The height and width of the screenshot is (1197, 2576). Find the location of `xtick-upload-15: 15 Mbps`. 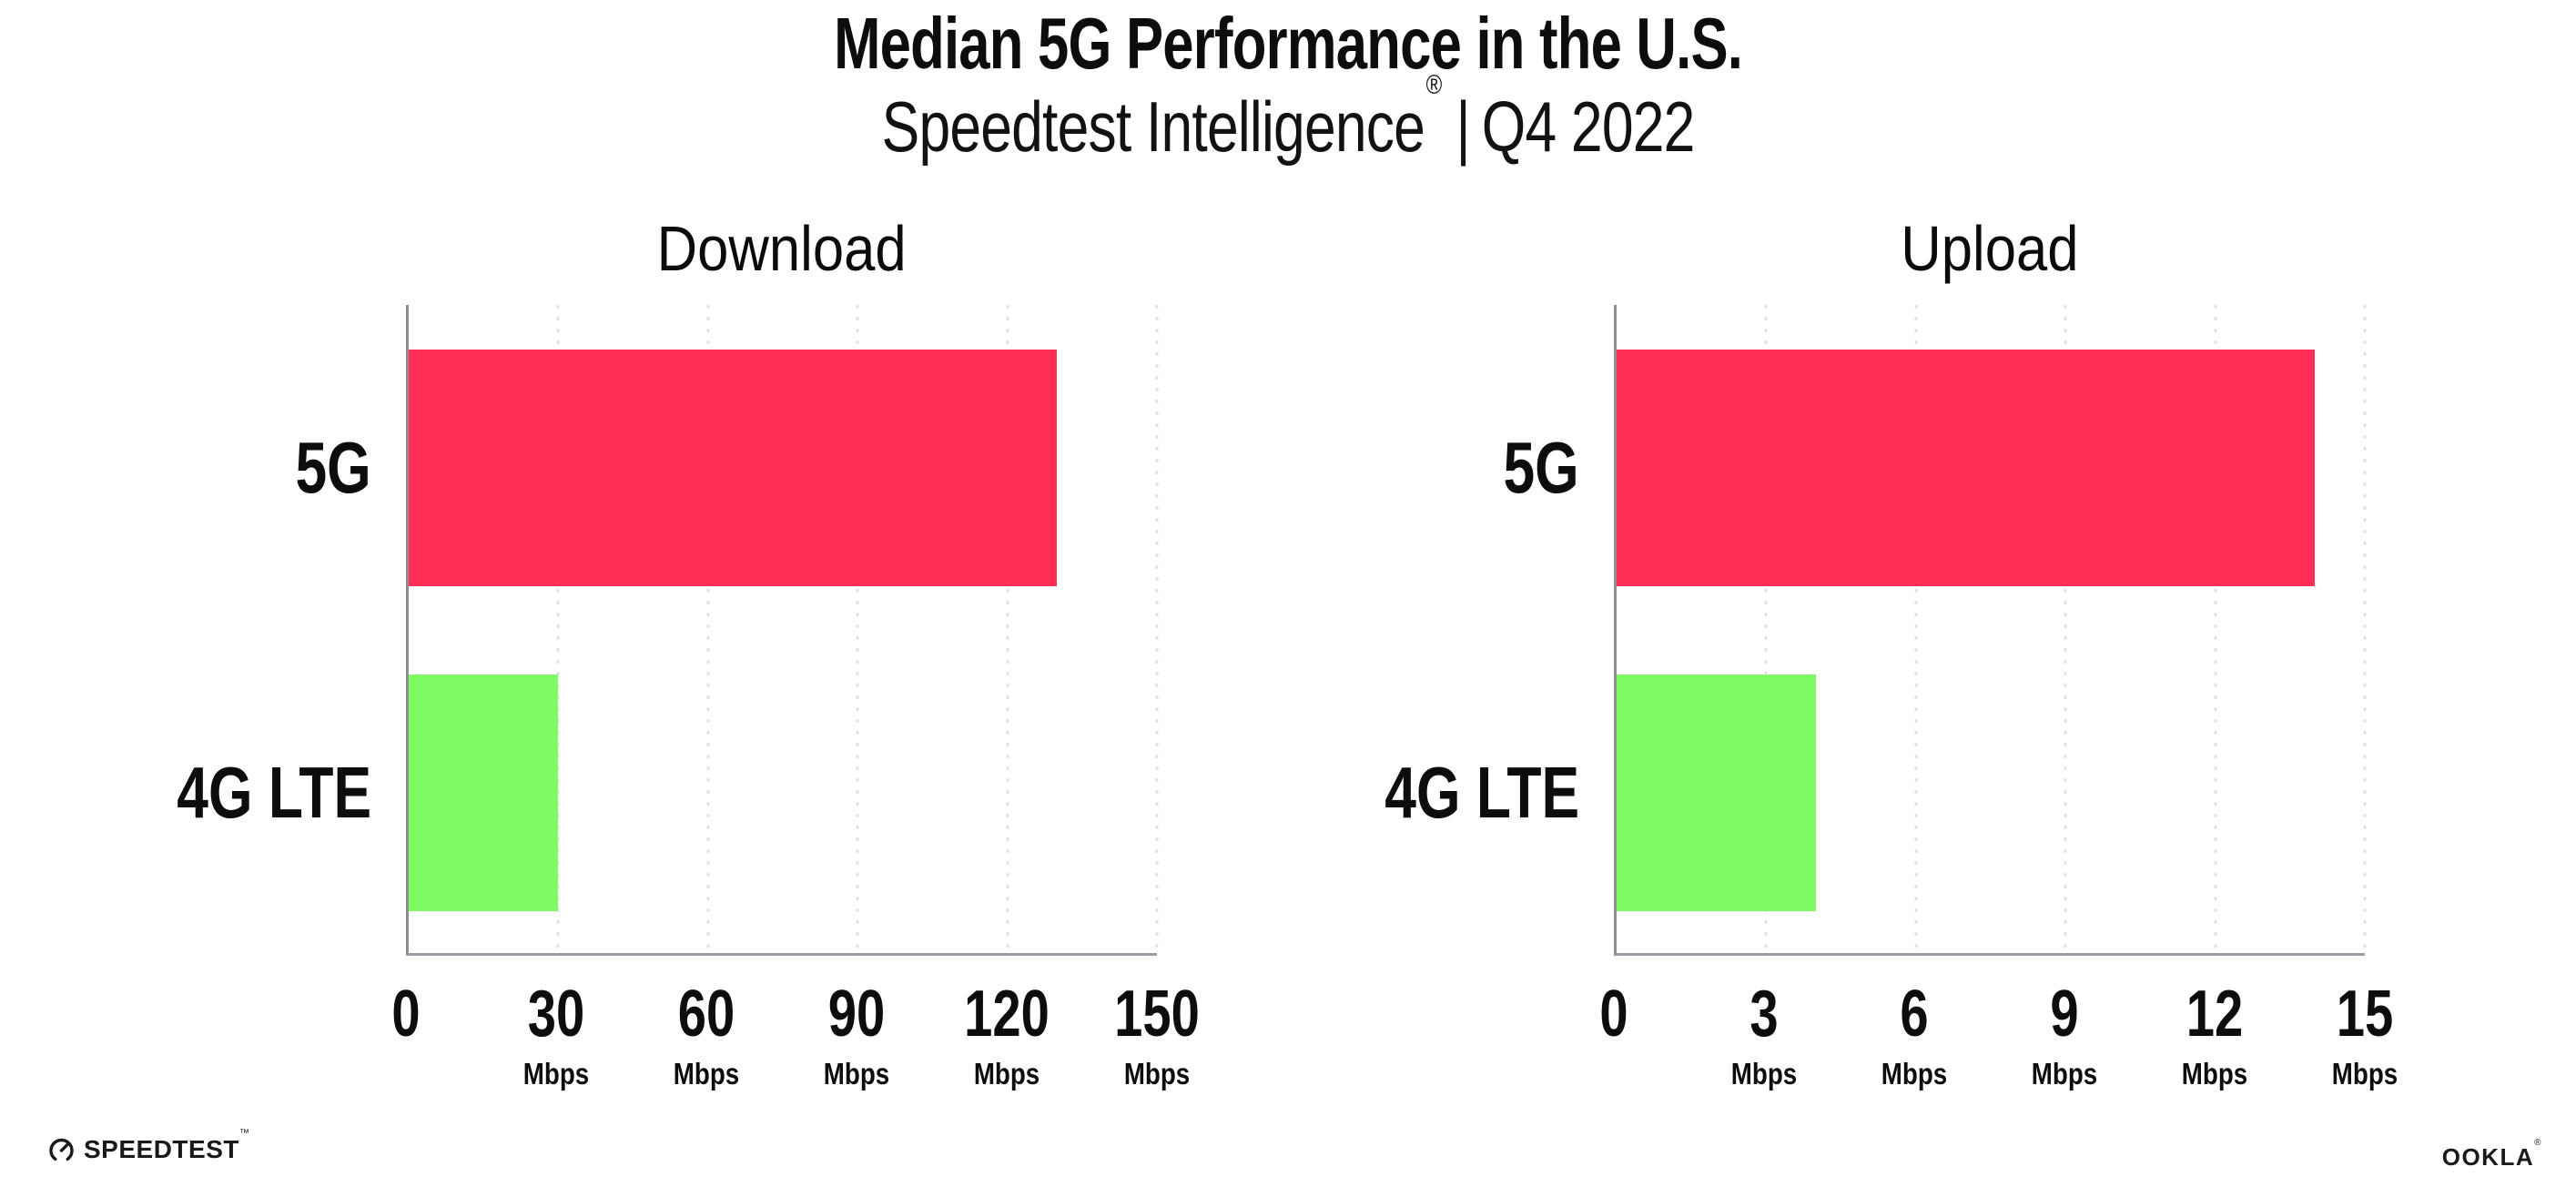

xtick-upload-15: 15 Mbps is located at coordinates (2365, 1034).